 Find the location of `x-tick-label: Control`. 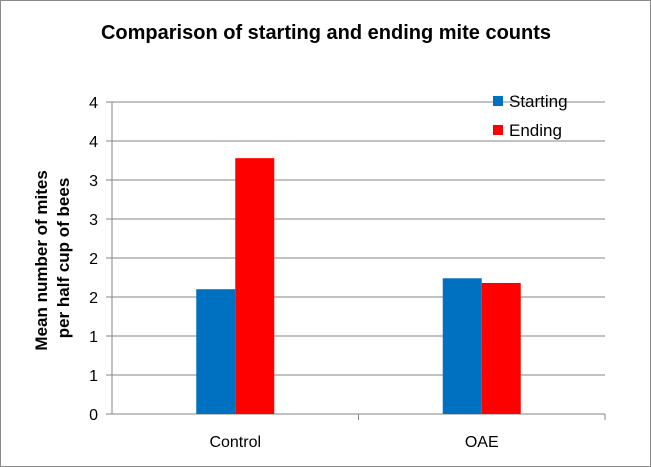

x-tick-label: Control is located at coordinates (235, 442).